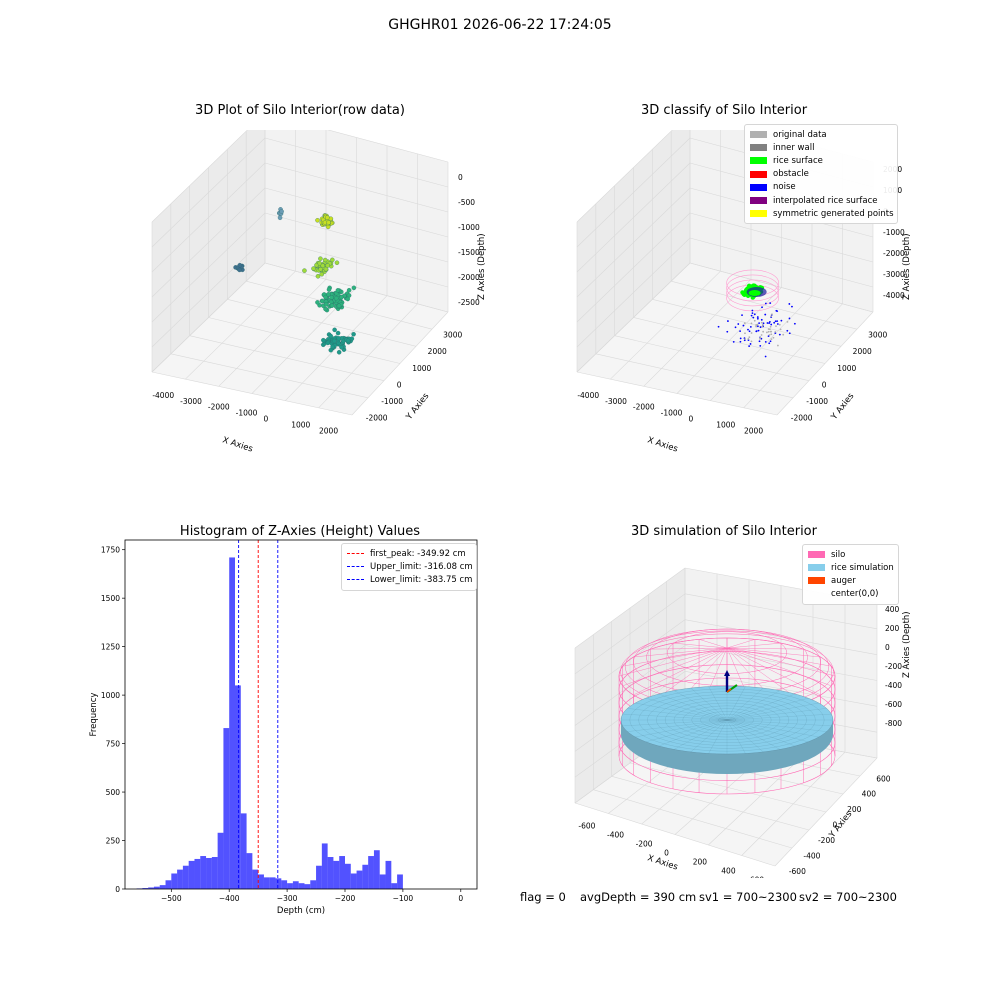 The width and height of the screenshot is (1000, 1000). Describe the element at coordinates (469, 302) in the screenshot. I see `z-tick-label: -2500` at that location.